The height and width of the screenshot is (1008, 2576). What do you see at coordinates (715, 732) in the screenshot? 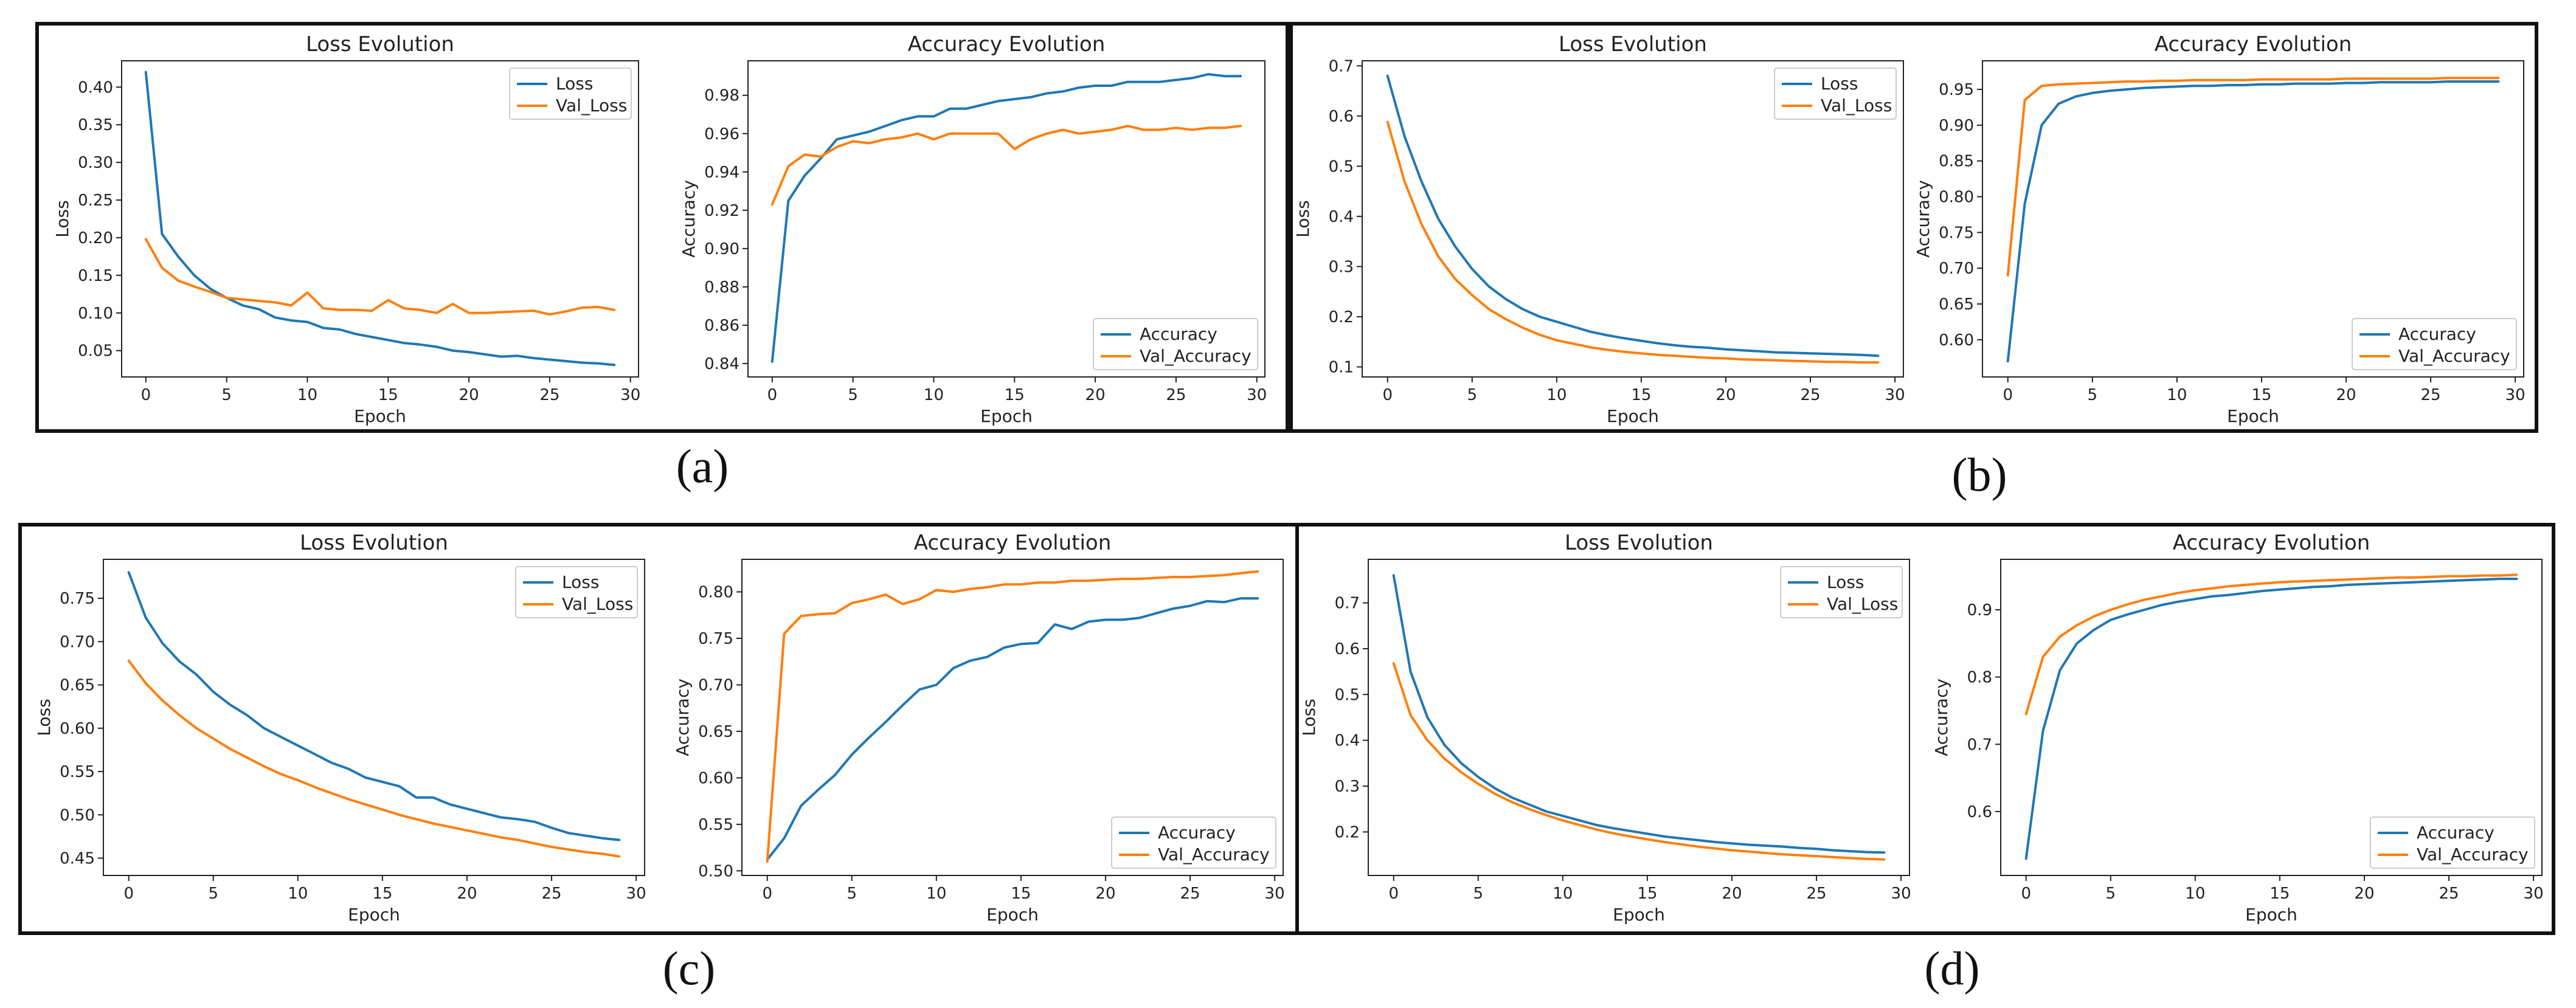
I see `y-tick-label-3: 0.65` at bounding box center [715, 732].